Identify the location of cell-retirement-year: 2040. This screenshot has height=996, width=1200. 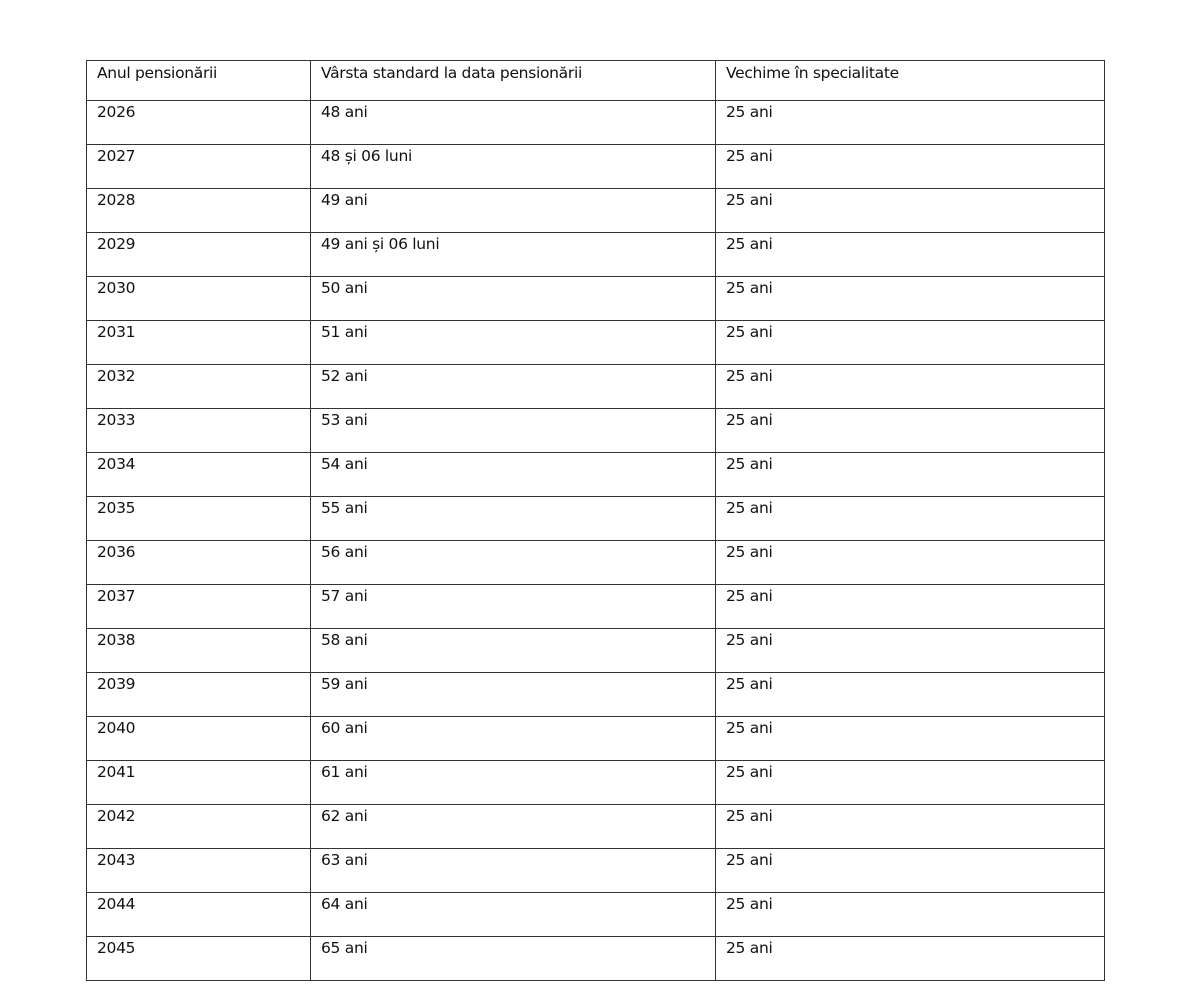
(198, 738).